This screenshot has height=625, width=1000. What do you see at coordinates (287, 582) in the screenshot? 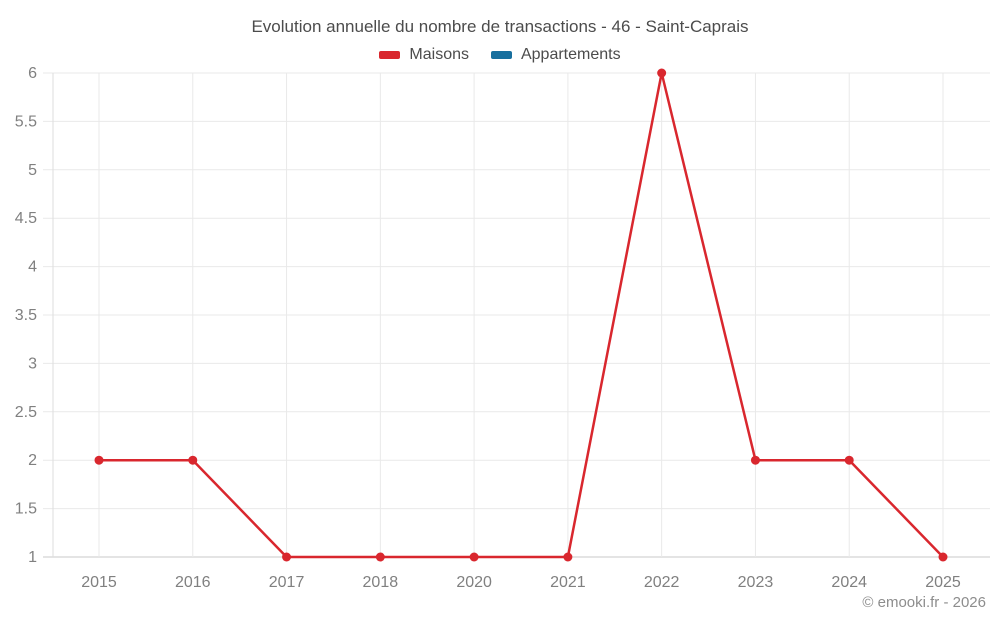
I see `x-tick-label-2017: 2017` at bounding box center [287, 582].